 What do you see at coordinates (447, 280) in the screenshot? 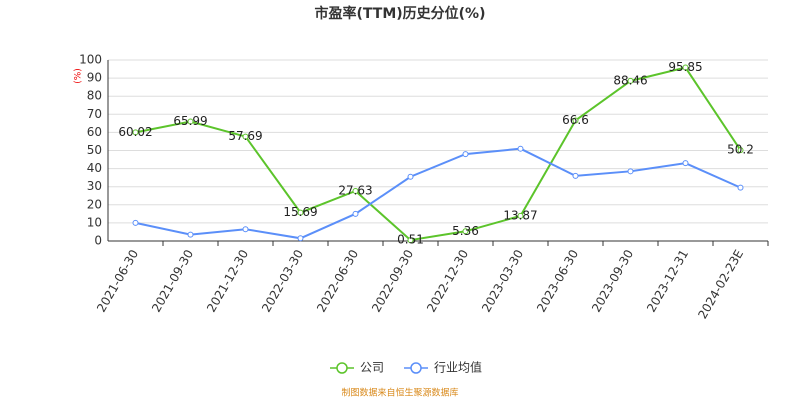
I see `x-tick-label: 2022-12-30` at bounding box center [447, 280].